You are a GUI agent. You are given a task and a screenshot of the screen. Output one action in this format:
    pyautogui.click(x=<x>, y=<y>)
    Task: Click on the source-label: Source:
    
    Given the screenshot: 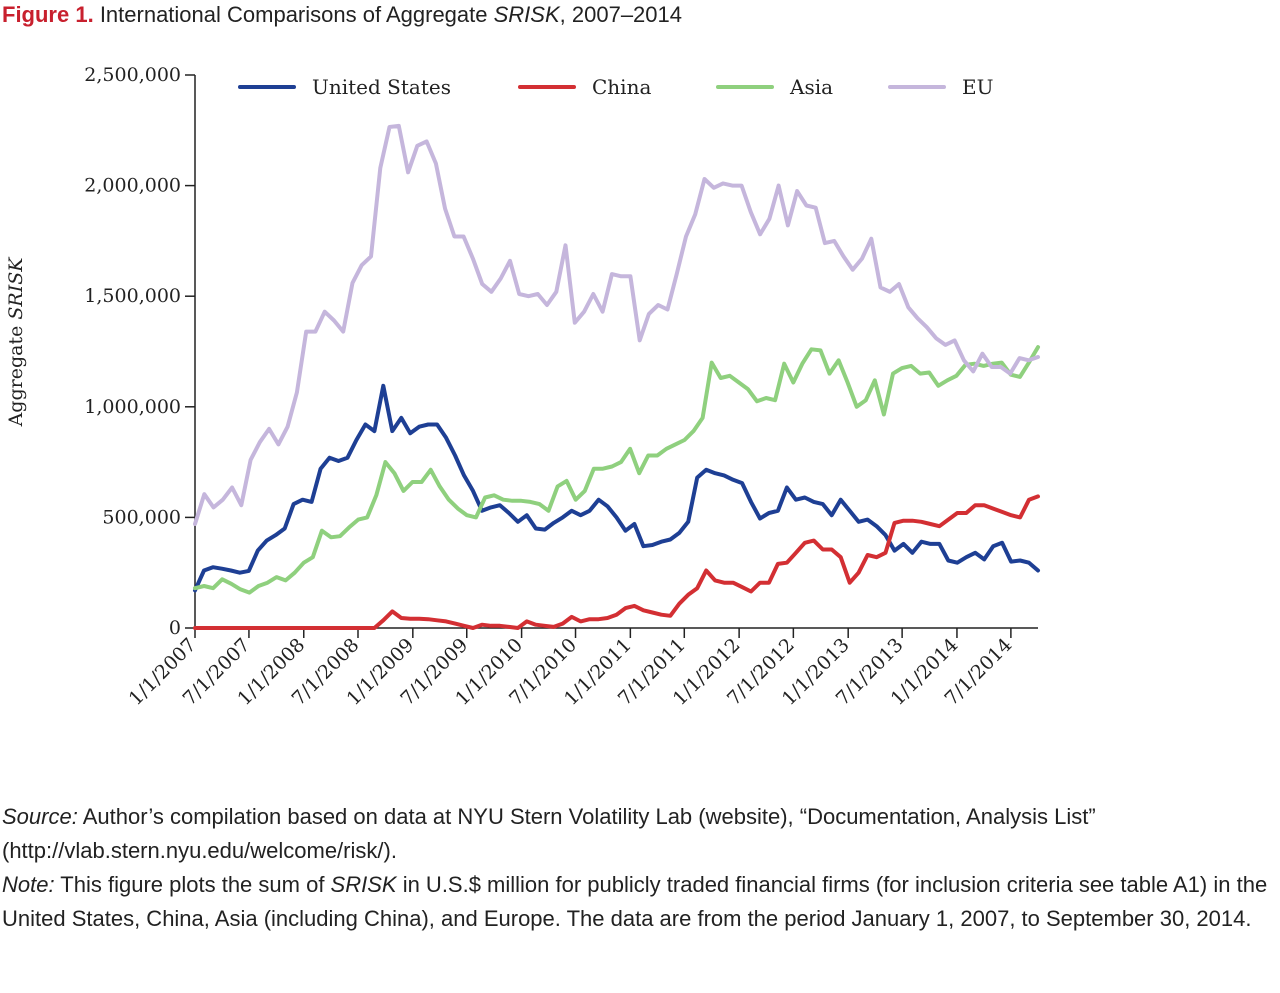 What is the action you would take?
    pyautogui.click(x=40, y=816)
    